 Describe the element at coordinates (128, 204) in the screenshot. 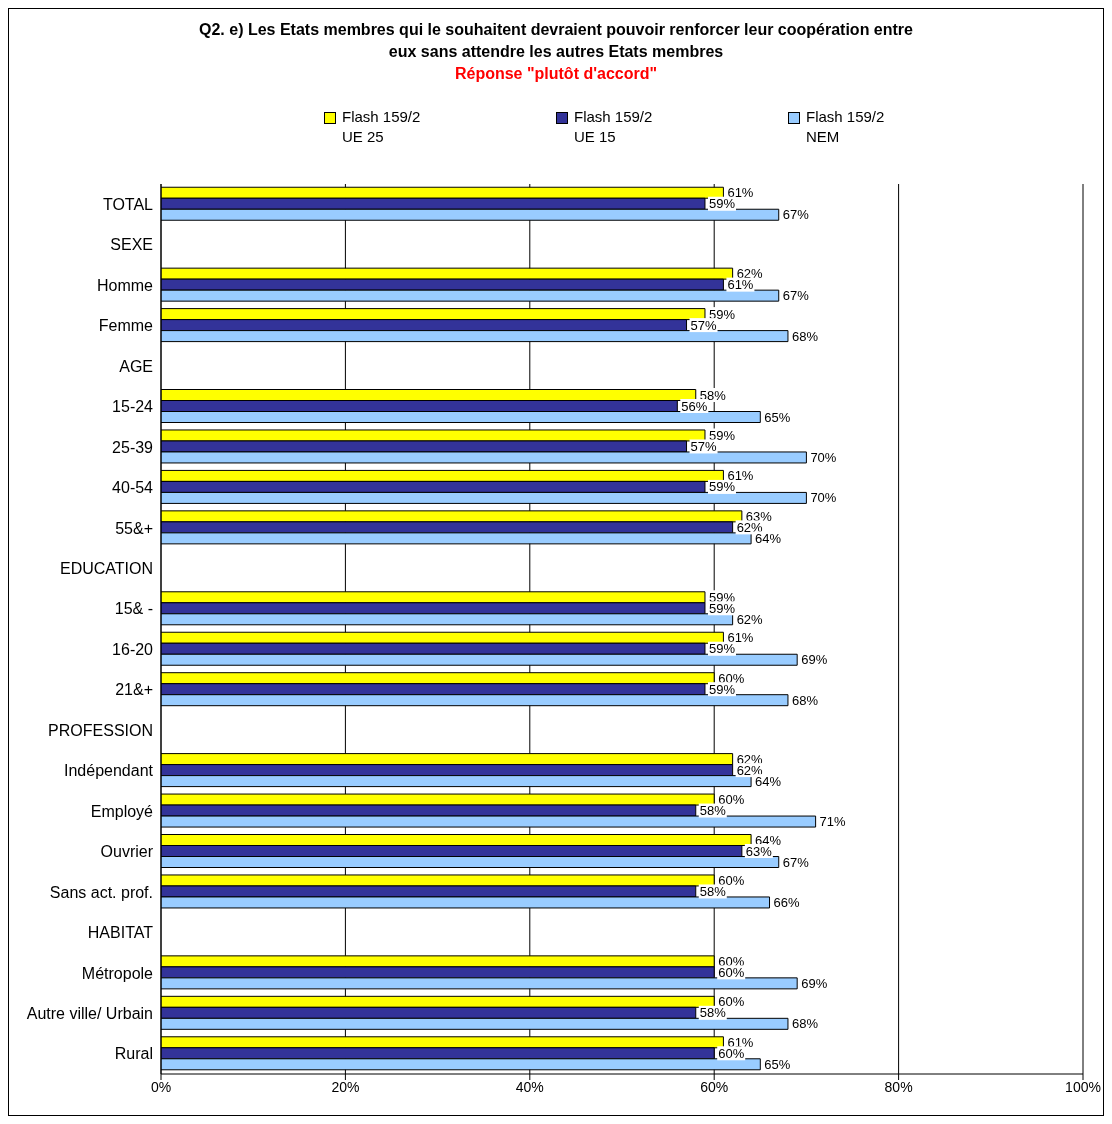

I see `y-tick-label: TOTAL` at that location.